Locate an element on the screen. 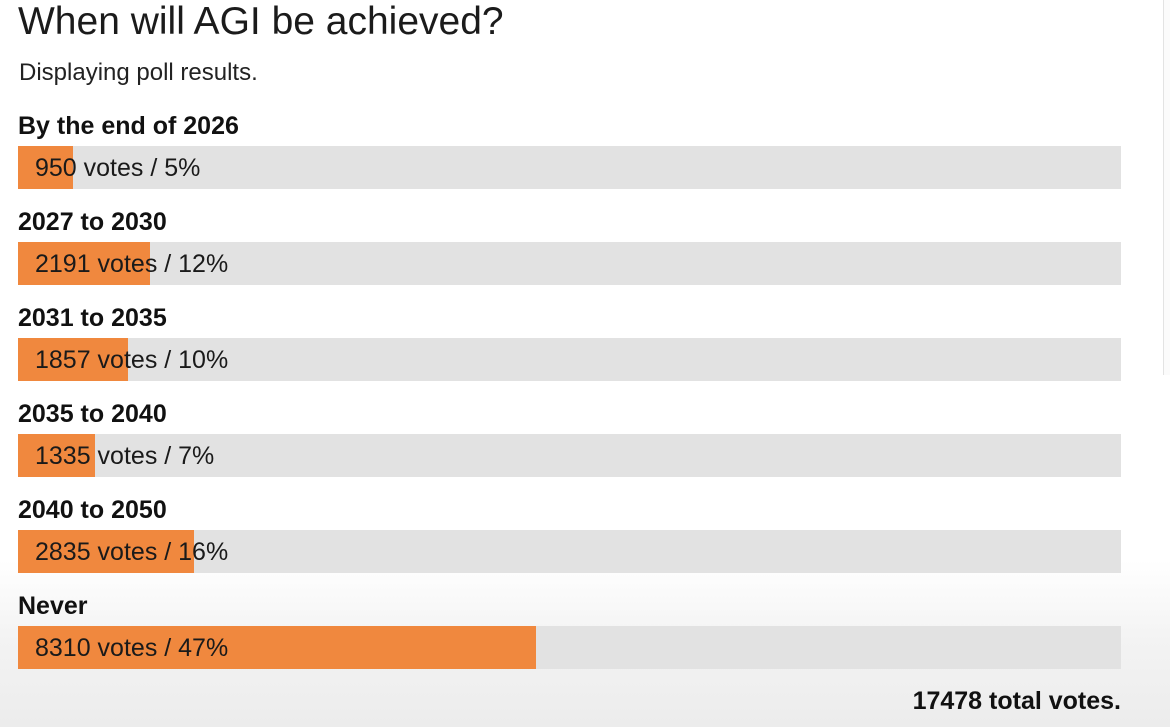 This screenshot has height=727, width=1170. poll-votes-text: 8310 votes / 47% is located at coordinates (132, 648).